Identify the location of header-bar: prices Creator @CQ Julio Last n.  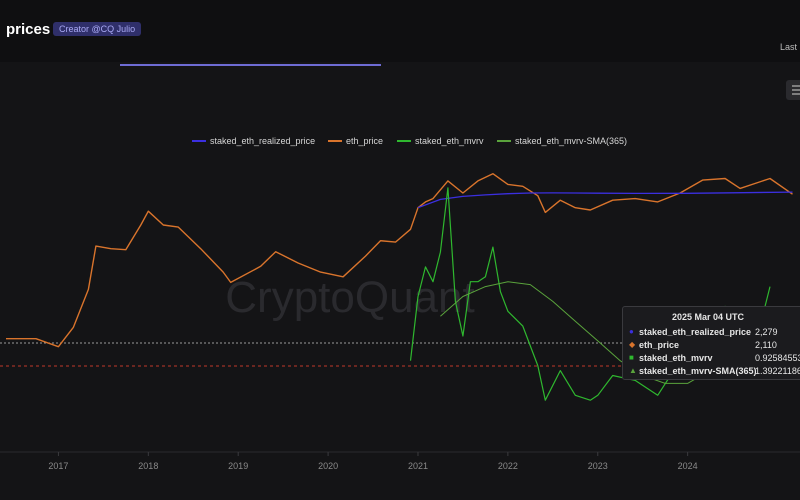
(400, 31).